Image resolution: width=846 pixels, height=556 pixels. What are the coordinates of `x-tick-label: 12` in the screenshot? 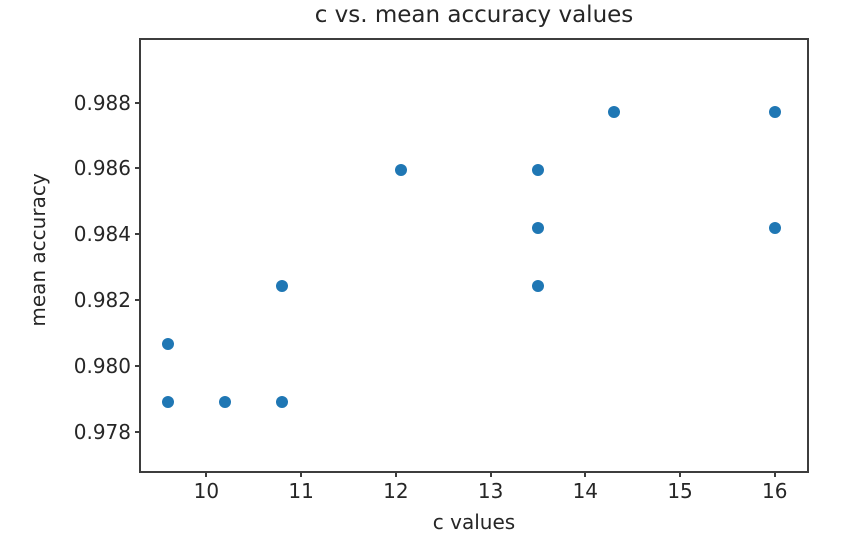 It's located at (396, 491).